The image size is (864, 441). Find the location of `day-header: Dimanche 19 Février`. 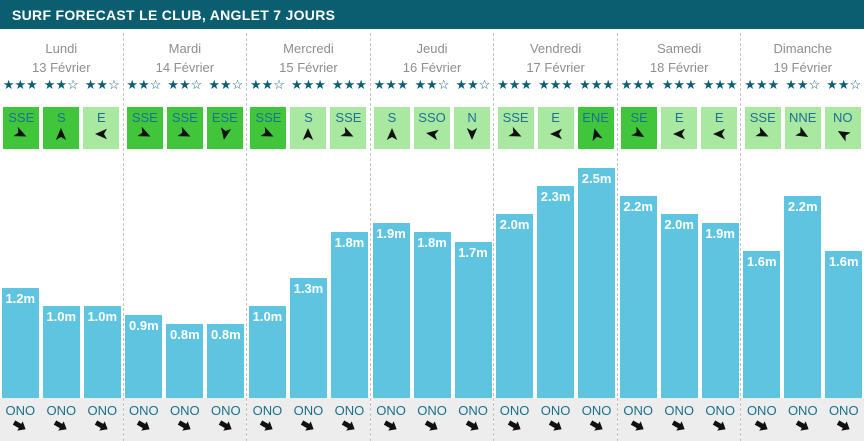

day-header: Dimanche 19 Février is located at coordinates (802, 55).